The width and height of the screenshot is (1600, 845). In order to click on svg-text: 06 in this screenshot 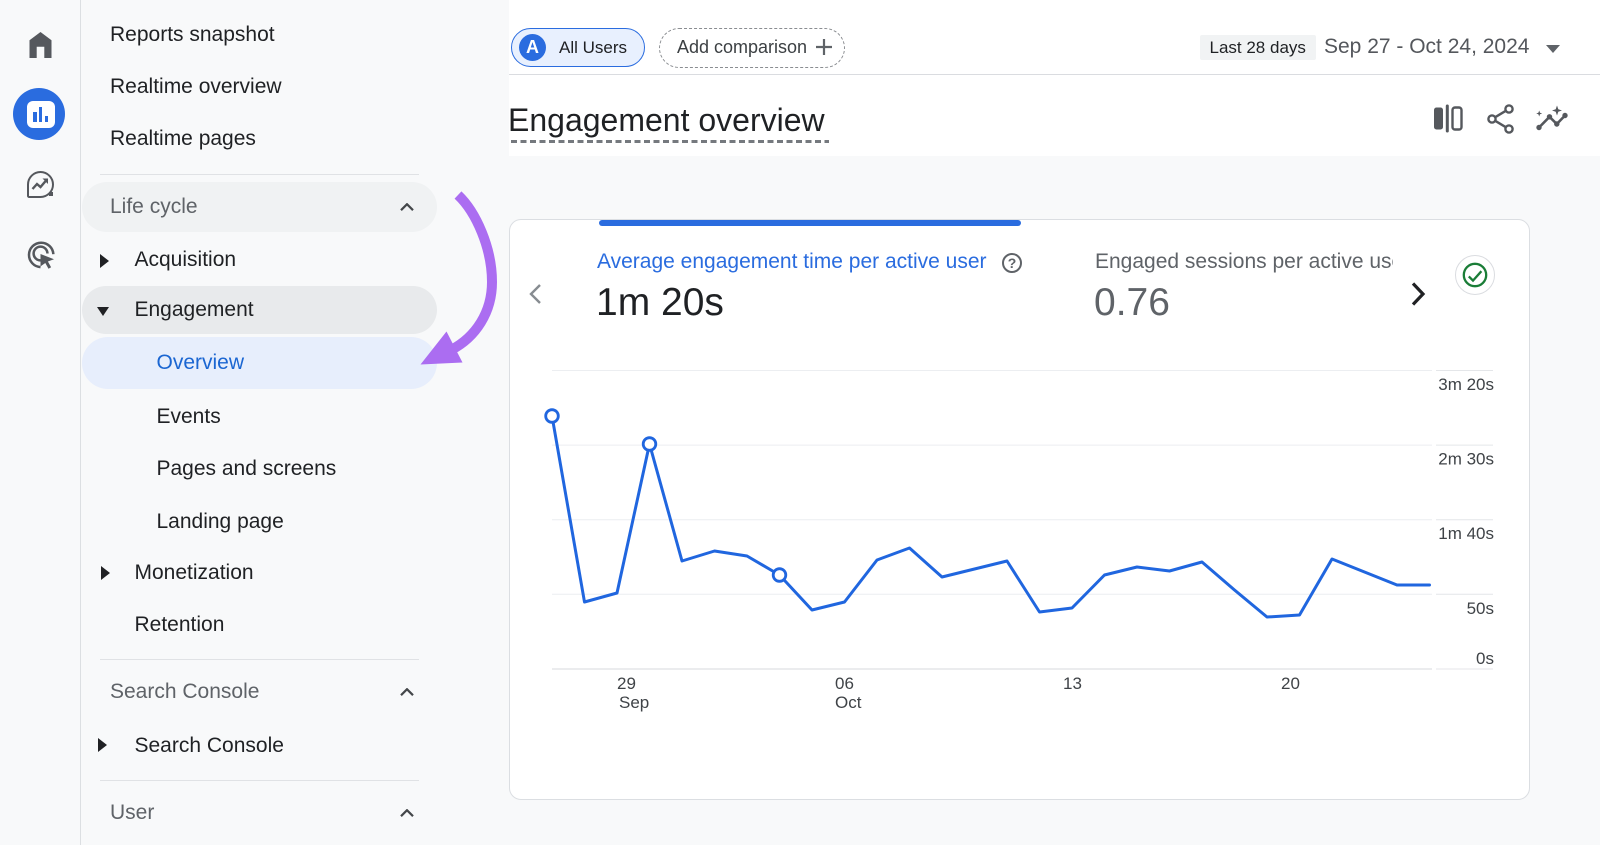, I will do `click(844, 683)`.